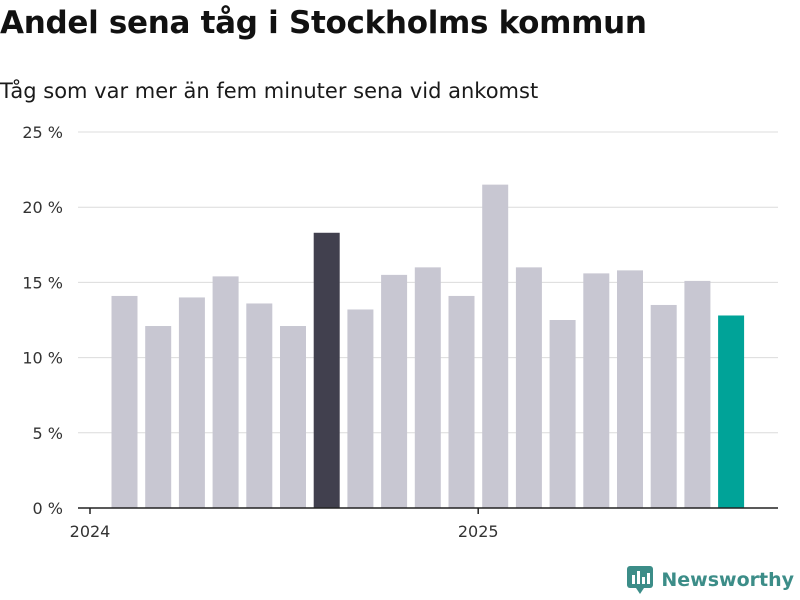  What do you see at coordinates (48, 433) in the screenshot?
I see `y-tick-label: 5 %` at bounding box center [48, 433].